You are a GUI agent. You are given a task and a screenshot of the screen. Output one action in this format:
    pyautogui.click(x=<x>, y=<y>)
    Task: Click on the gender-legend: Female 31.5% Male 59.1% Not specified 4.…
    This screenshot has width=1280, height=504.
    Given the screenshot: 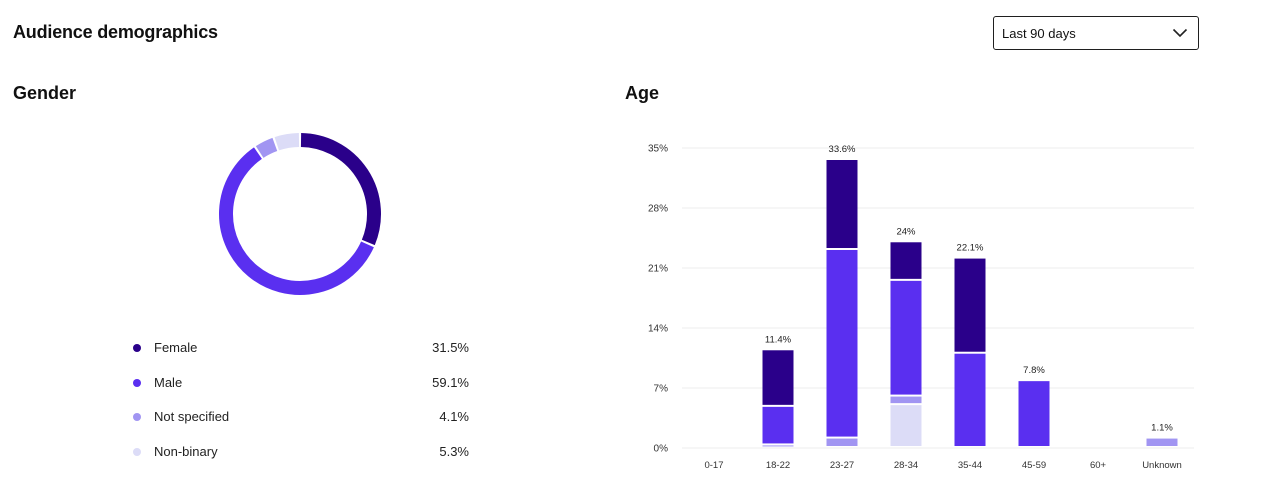 What is the action you would take?
    pyautogui.click(x=301, y=407)
    